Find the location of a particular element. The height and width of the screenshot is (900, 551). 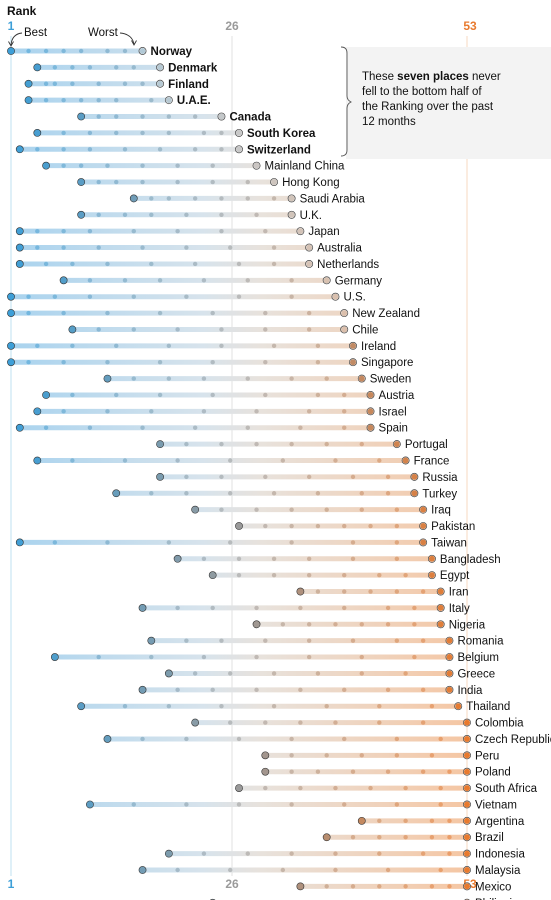

country-label-russia: Russia is located at coordinates (440, 478).